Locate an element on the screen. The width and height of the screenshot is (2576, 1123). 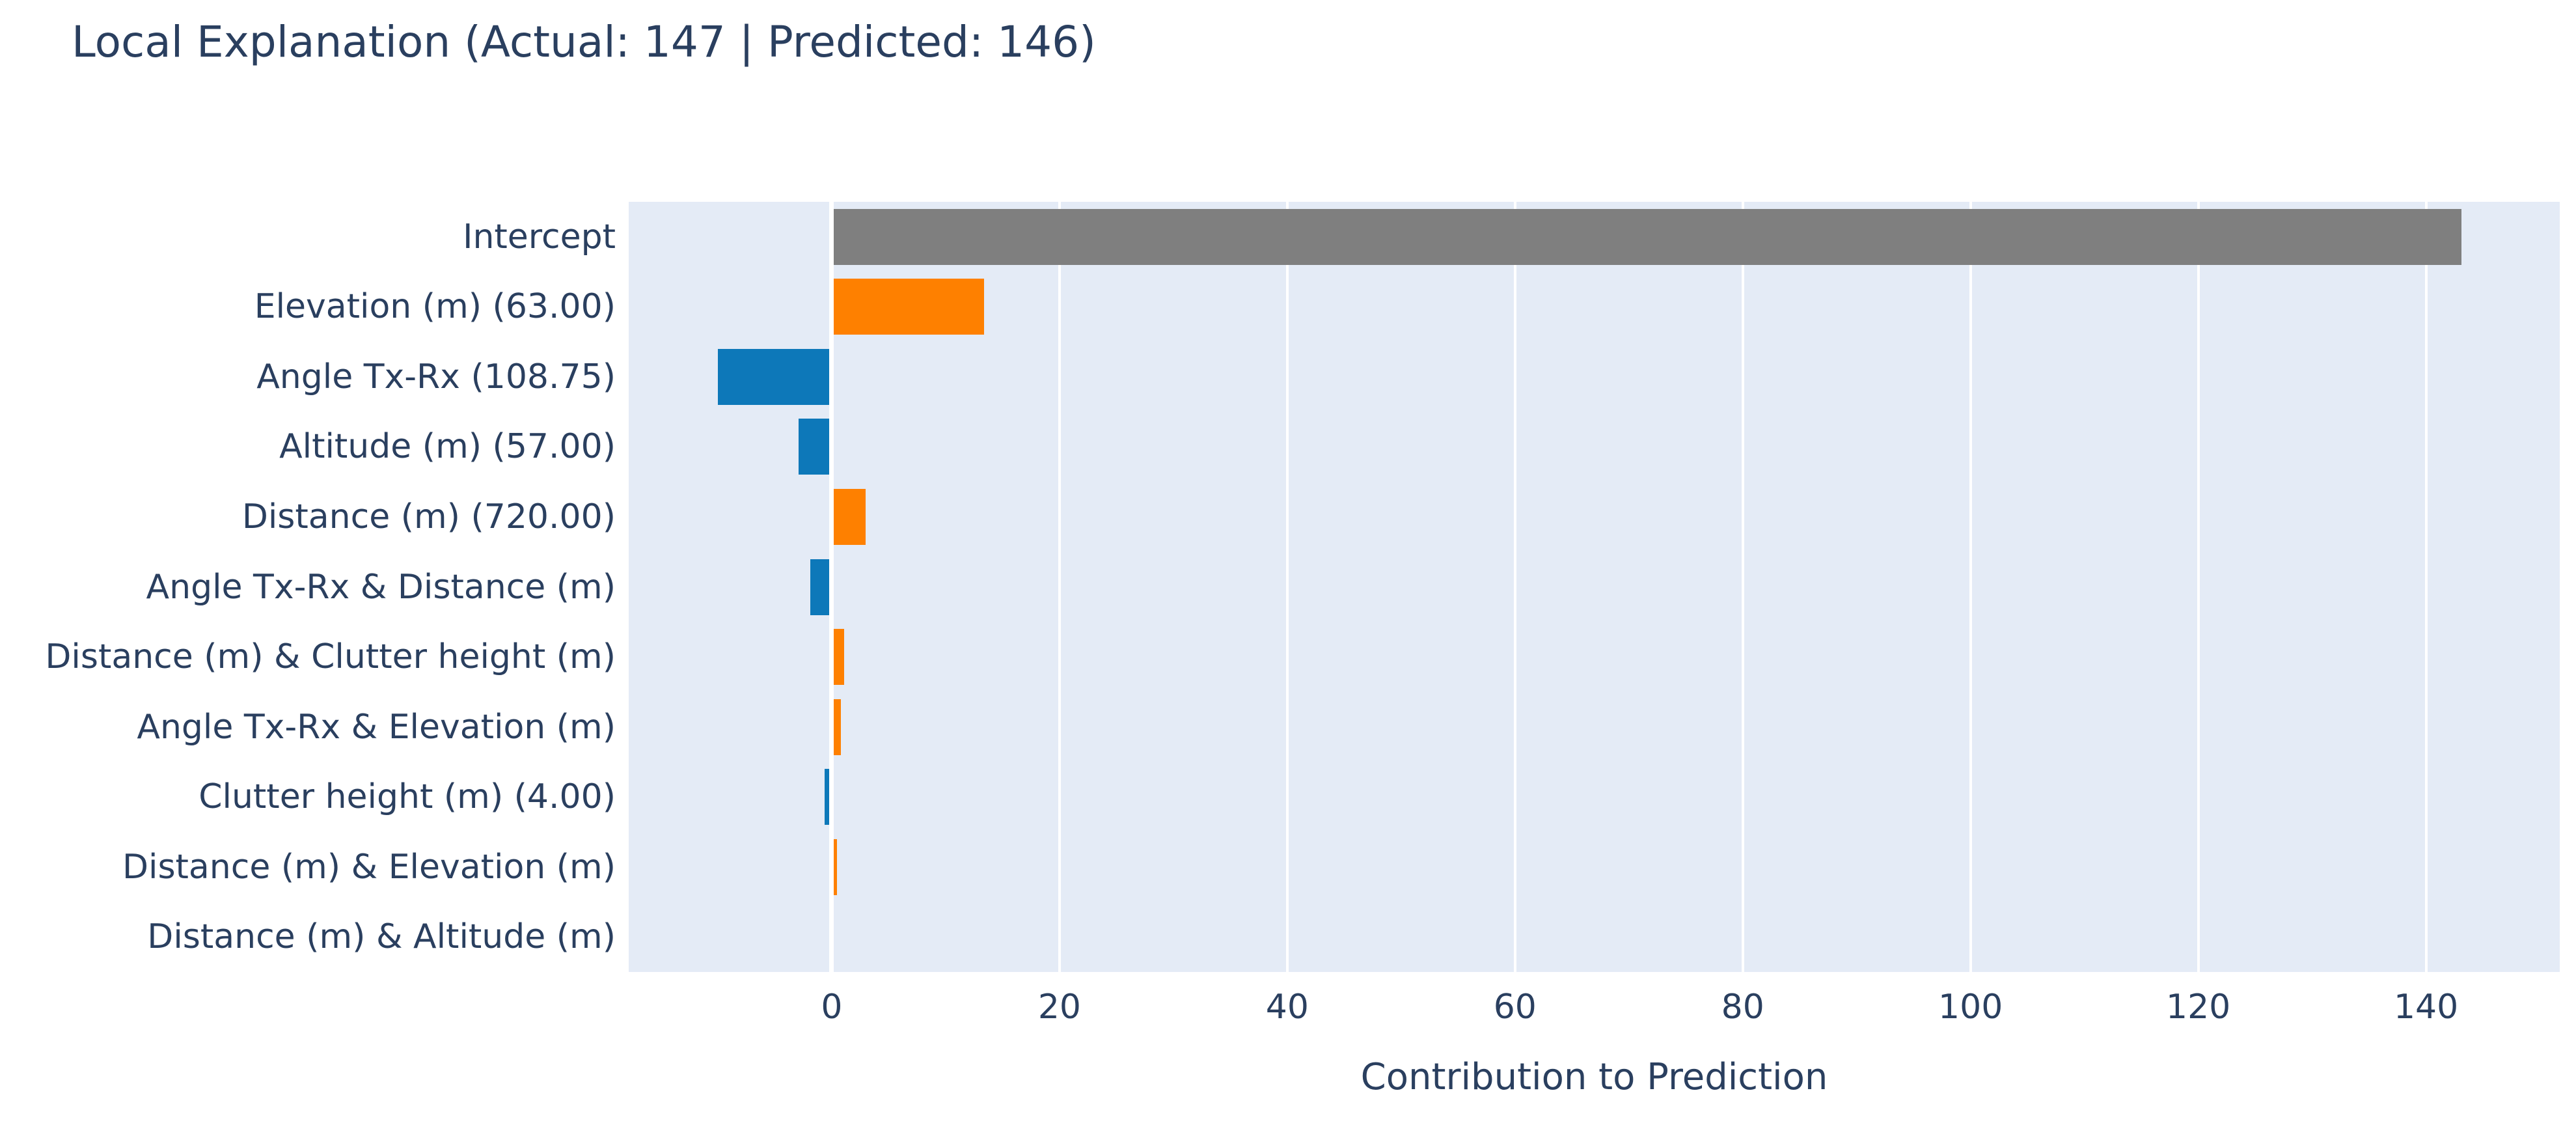
x-tick-label: 140 is located at coordinates (2426, 1008).